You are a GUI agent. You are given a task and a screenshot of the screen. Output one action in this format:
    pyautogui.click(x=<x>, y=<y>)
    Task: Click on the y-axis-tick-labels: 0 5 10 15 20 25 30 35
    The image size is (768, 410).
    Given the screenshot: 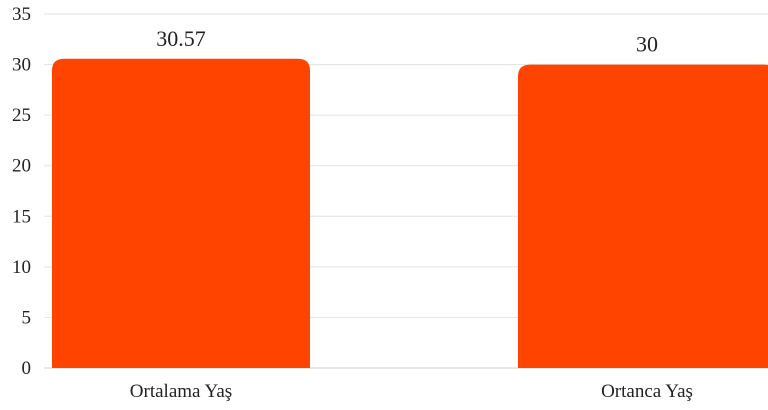 What is the action you would take?
    pyautogui.click(x=21, y=191)
    